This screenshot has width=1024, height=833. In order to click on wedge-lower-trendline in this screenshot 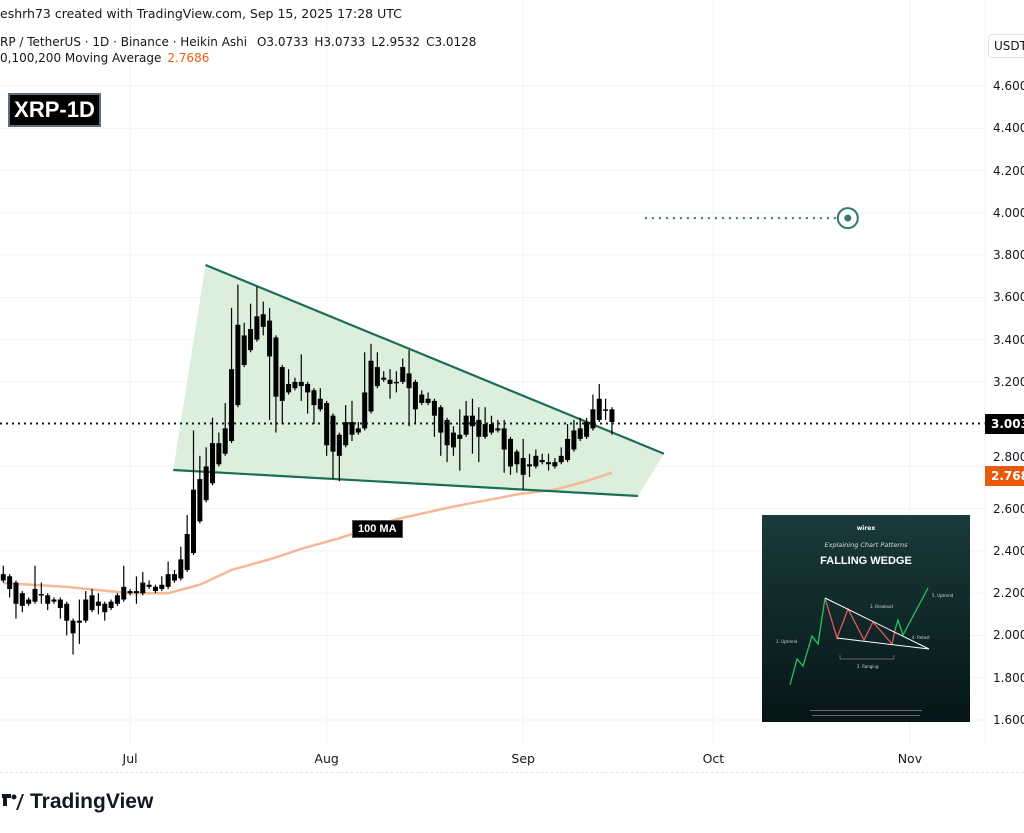, I will do `click(405, 483)`.